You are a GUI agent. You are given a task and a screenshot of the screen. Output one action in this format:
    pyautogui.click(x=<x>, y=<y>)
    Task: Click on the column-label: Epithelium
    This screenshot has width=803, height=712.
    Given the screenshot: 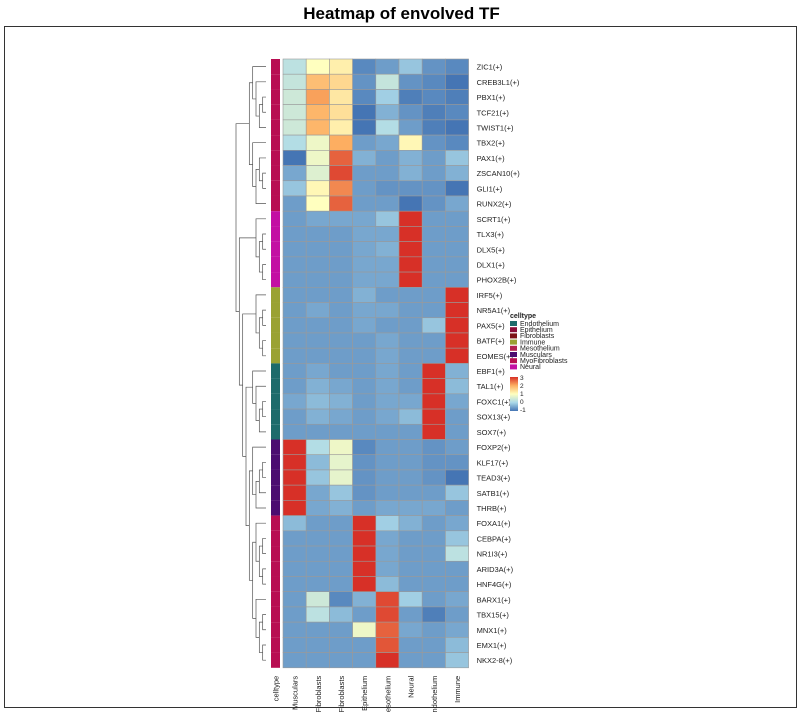 What is the action you would take?
    pyautogui.click(x=364, y=693)
    